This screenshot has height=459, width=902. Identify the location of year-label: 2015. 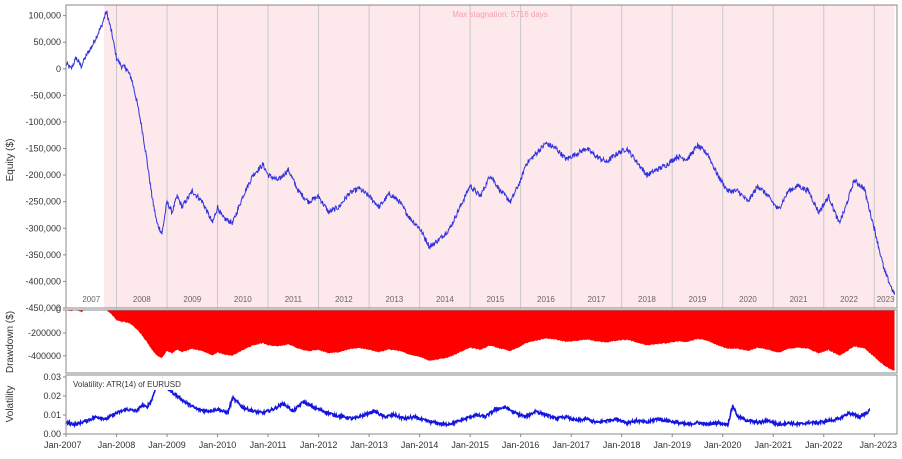
(495, 299).